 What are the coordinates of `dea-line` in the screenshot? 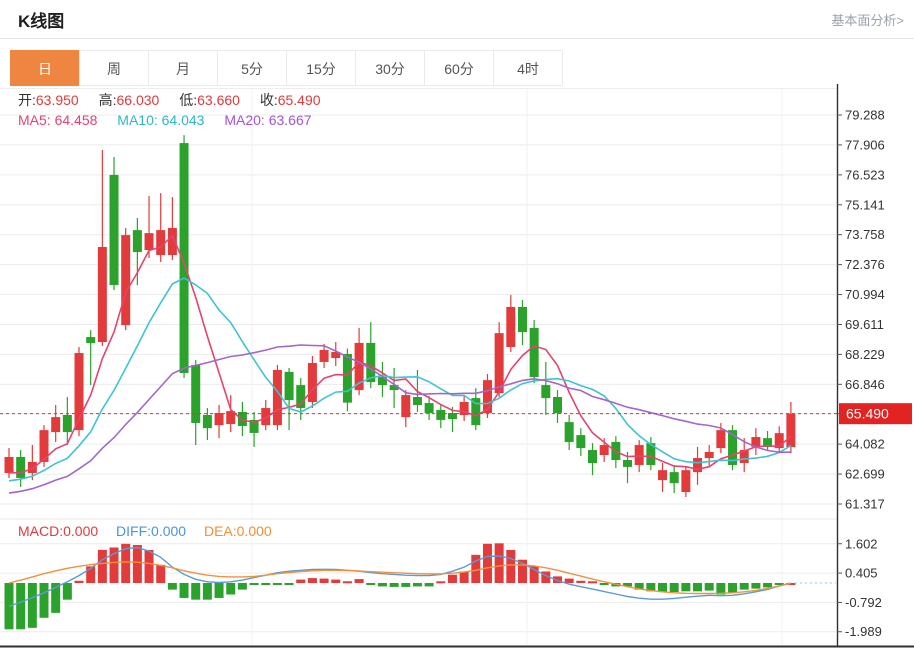 It's located at (400, 578).